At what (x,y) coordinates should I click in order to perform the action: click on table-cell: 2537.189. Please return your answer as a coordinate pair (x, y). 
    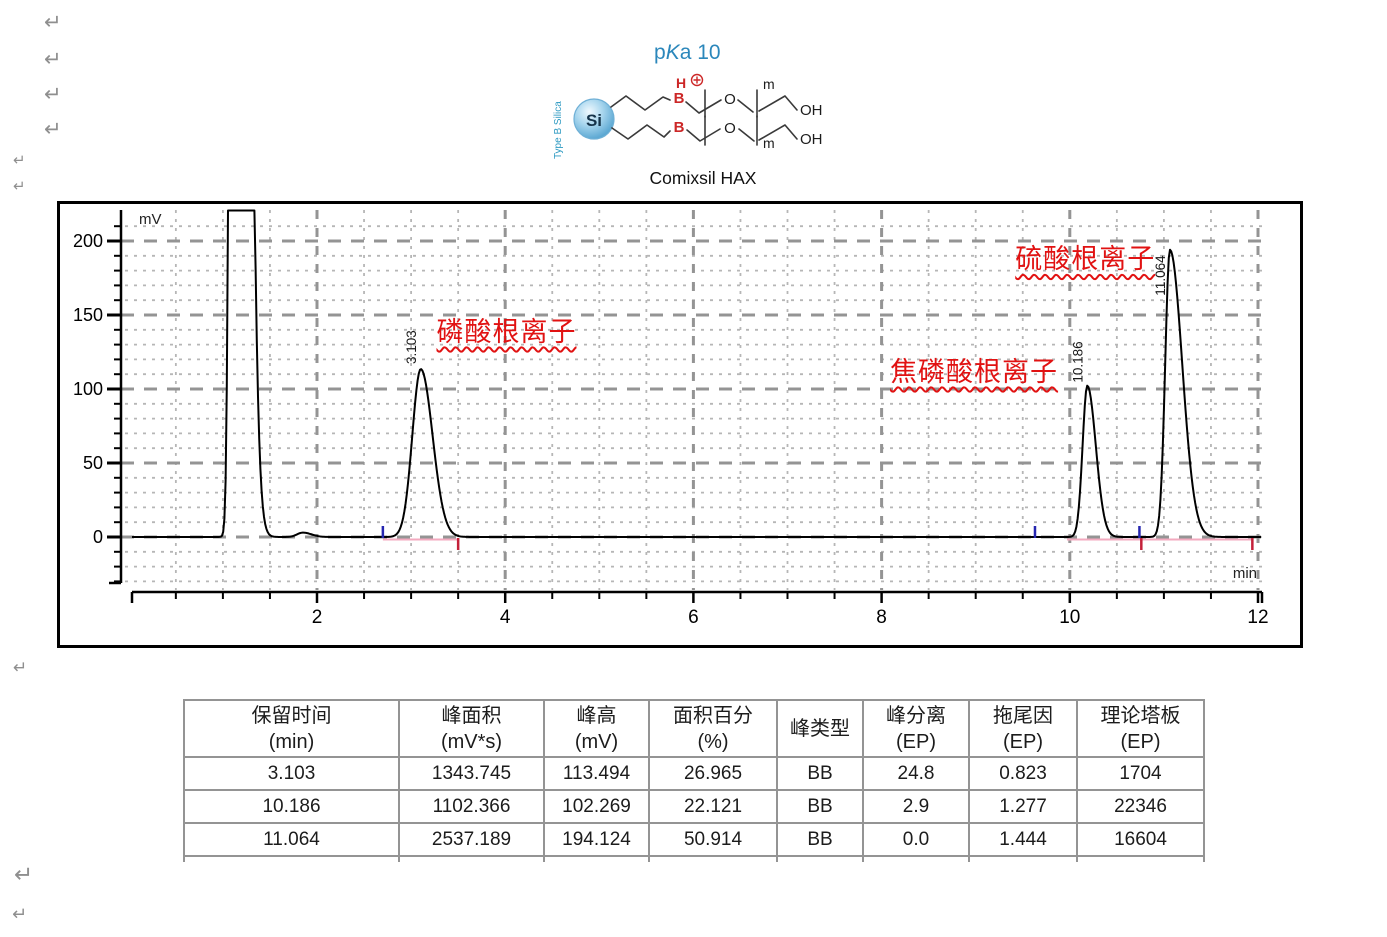
    Looking at the image, I should click on (471, 839).